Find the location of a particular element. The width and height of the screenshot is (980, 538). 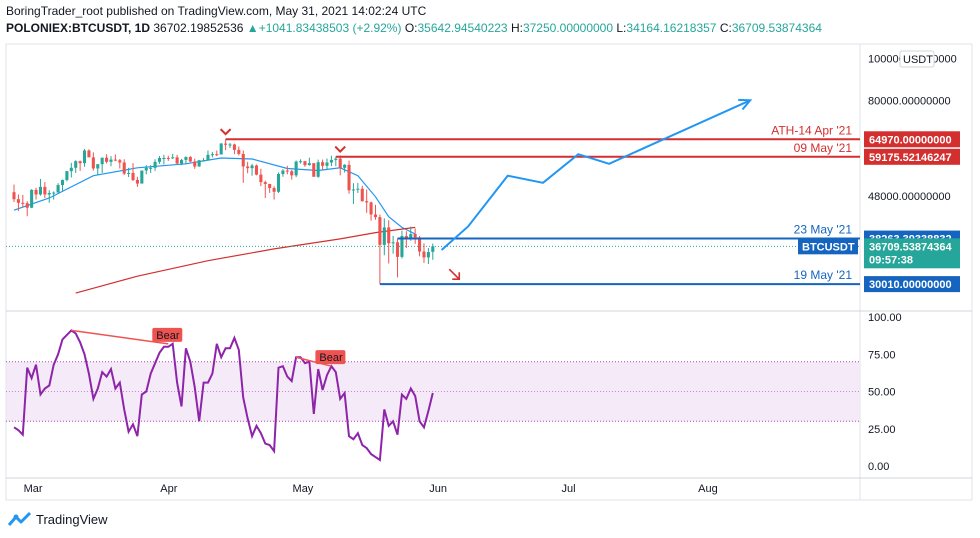

currency-badge-label: USDT is located at coordinates (918, 60).